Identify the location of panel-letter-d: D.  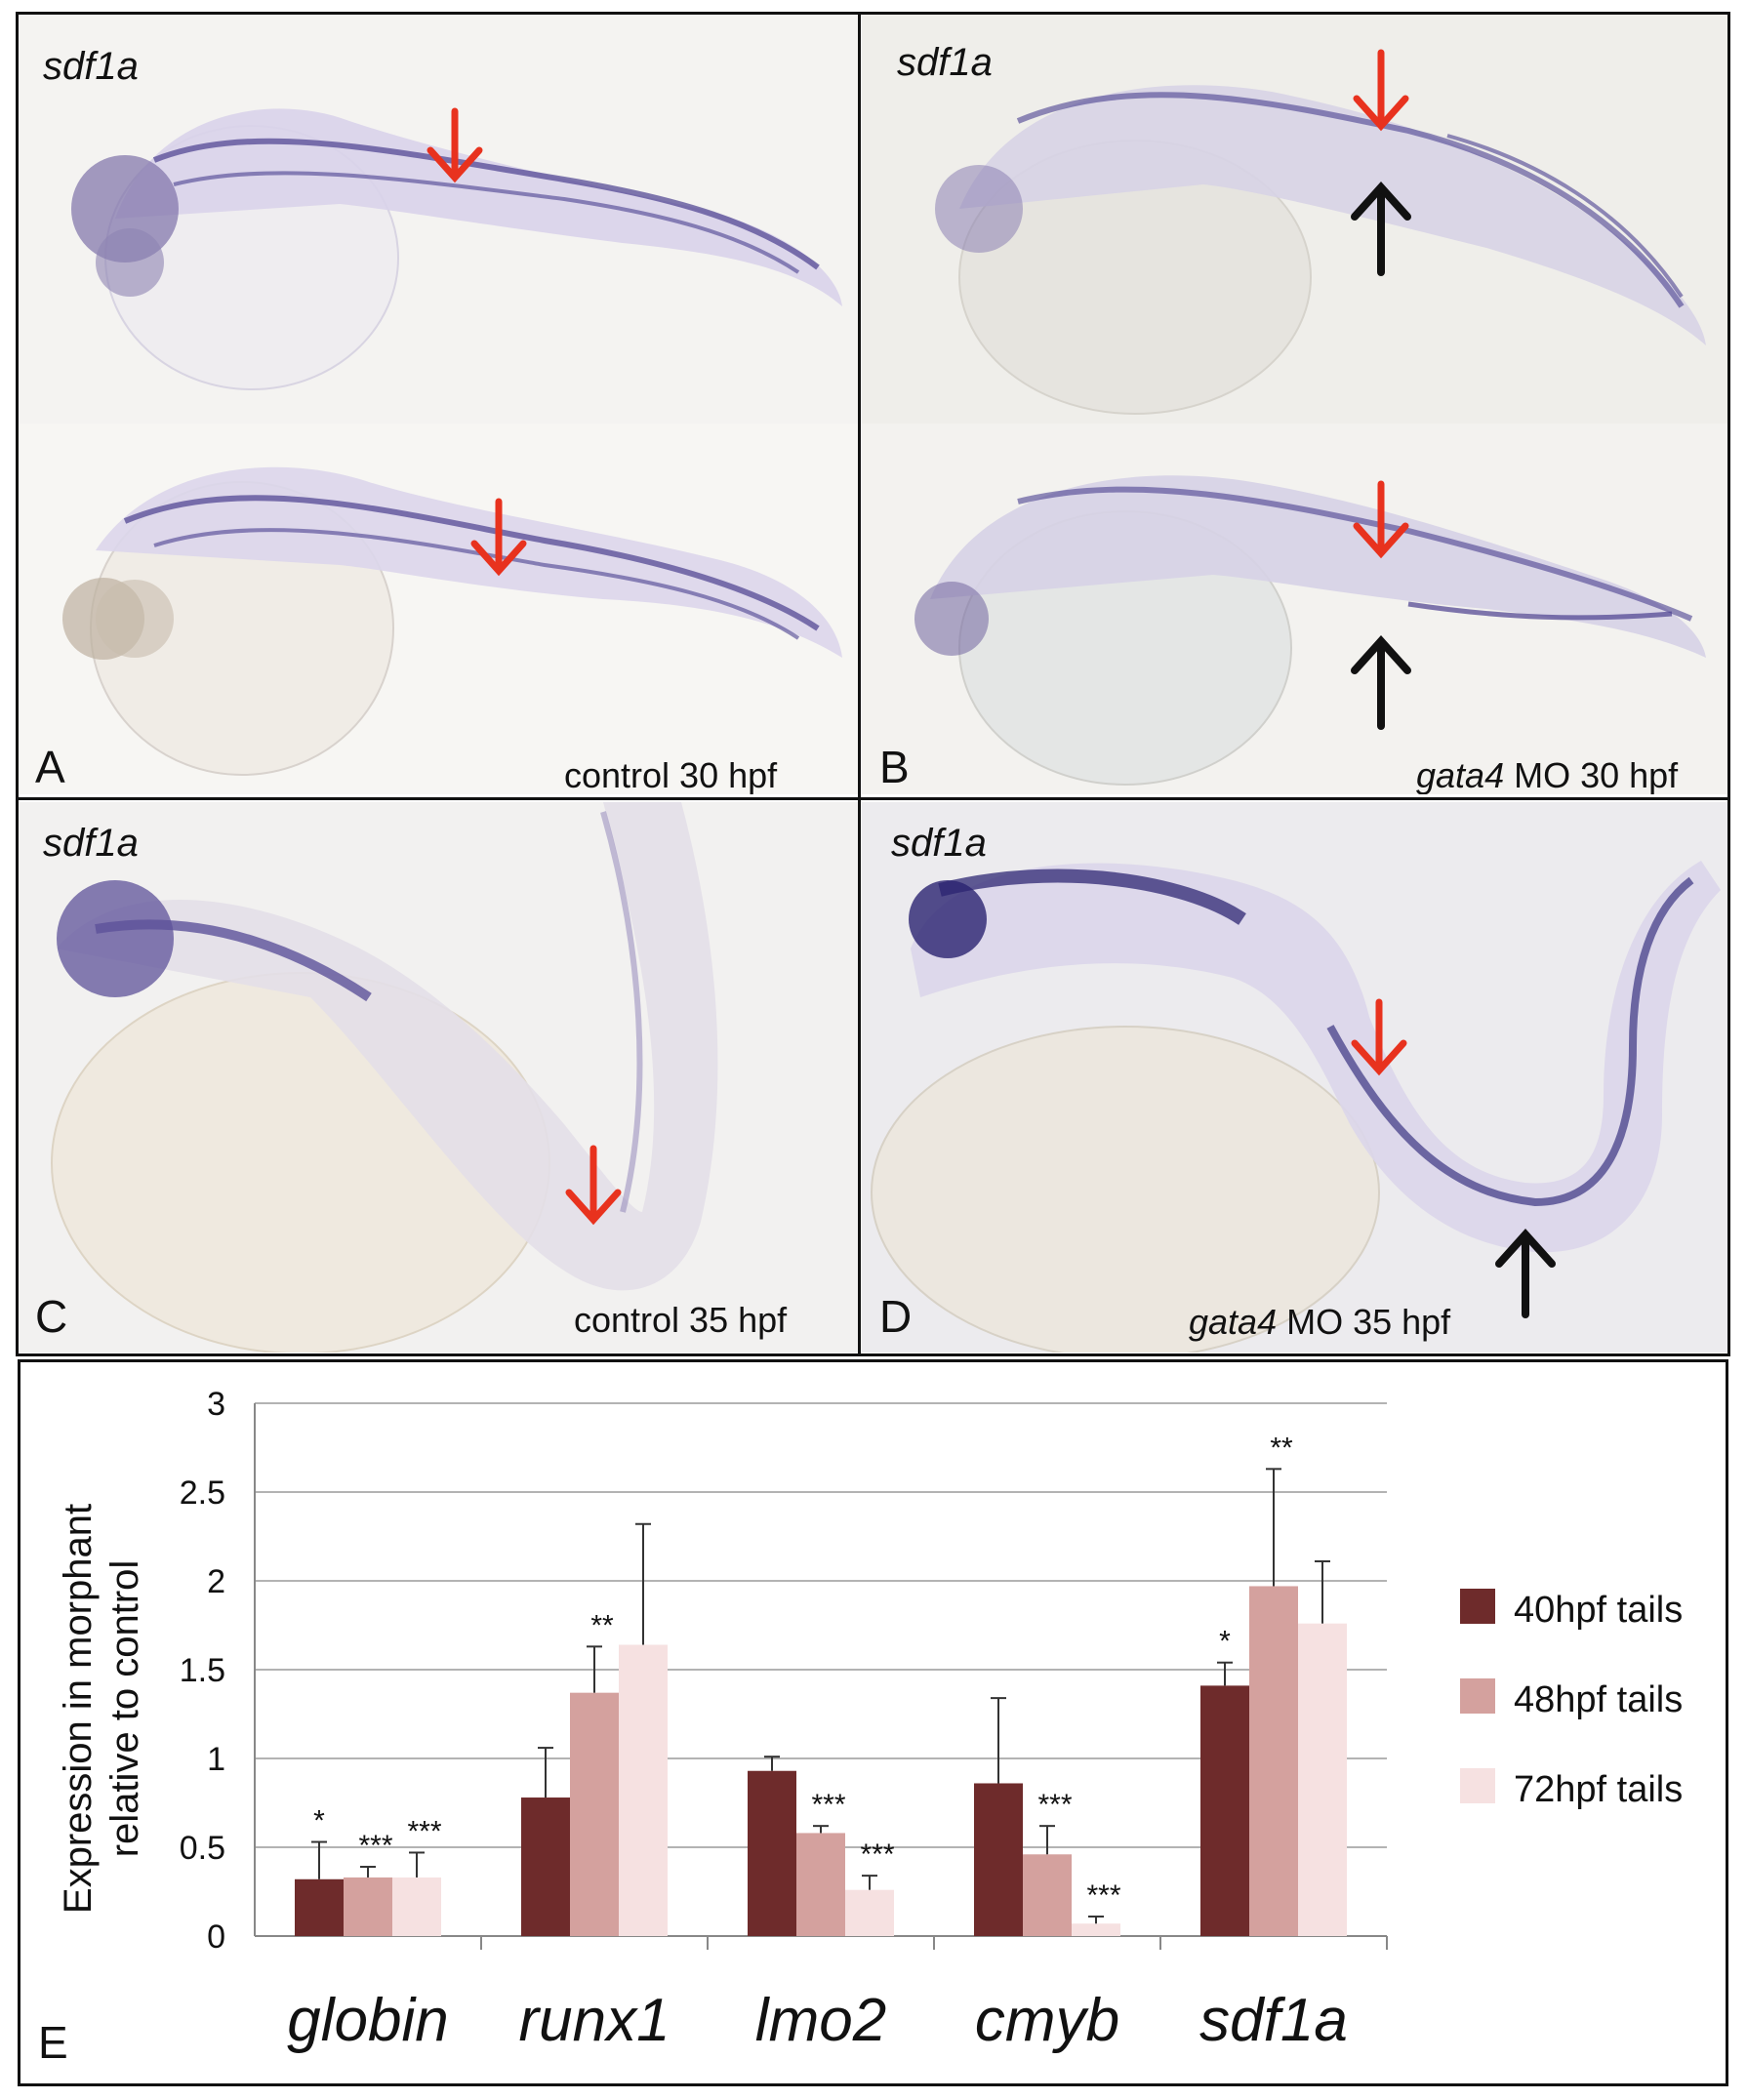
(896, 1316).